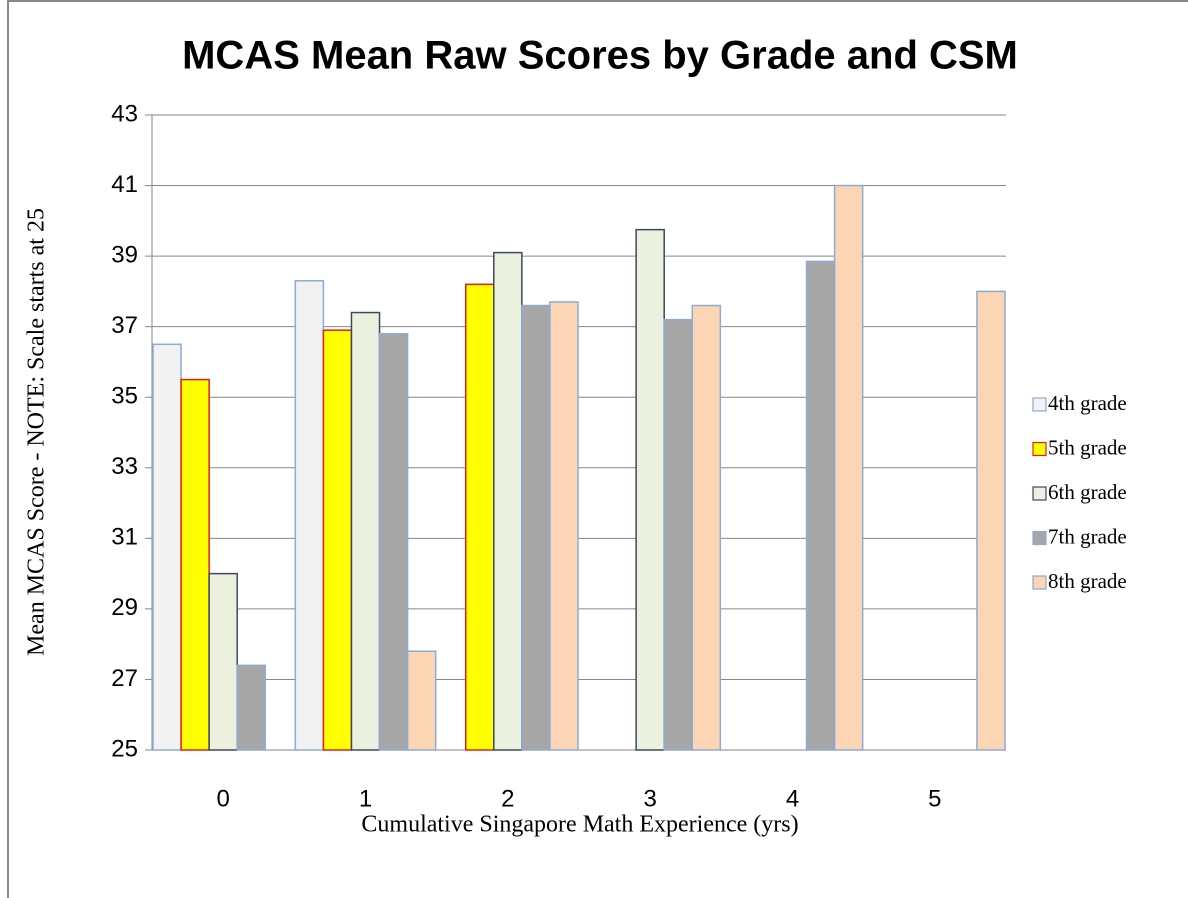 This screenshot has width=1188, height=898. Describe the element at coordinates (124, 325) in the screenshot. I see `y-tick-label: 37` at that location.